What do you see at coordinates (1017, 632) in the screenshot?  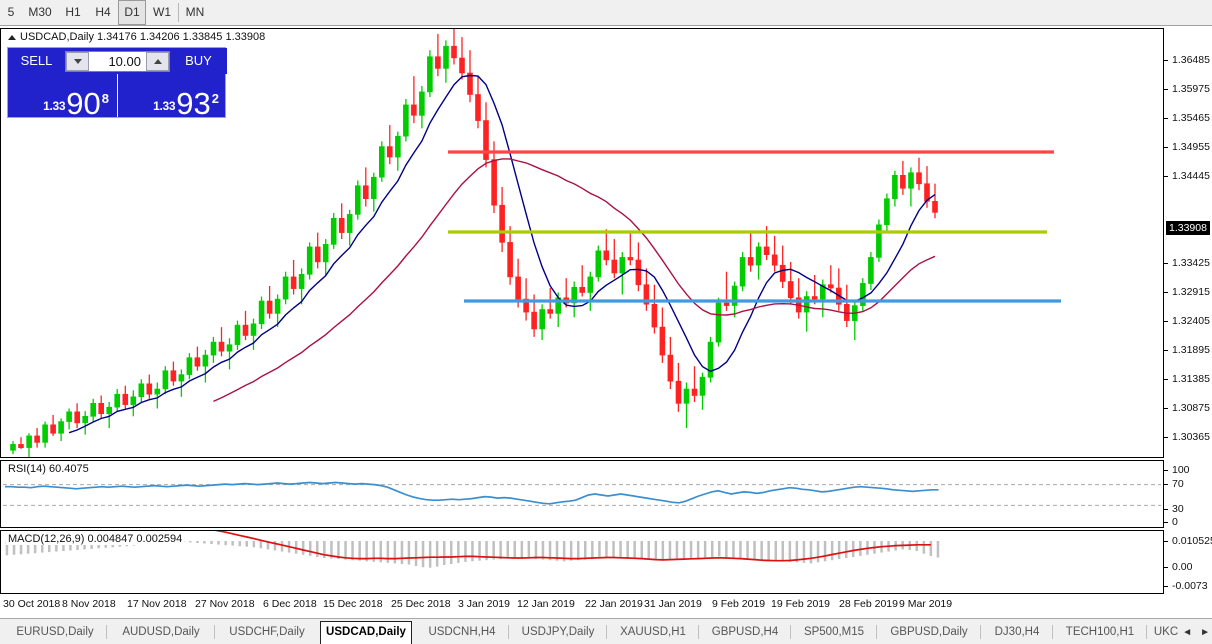 I see `chart-tab-dj30-h4: DJ30,H4` at bounding box center [1017, 632].